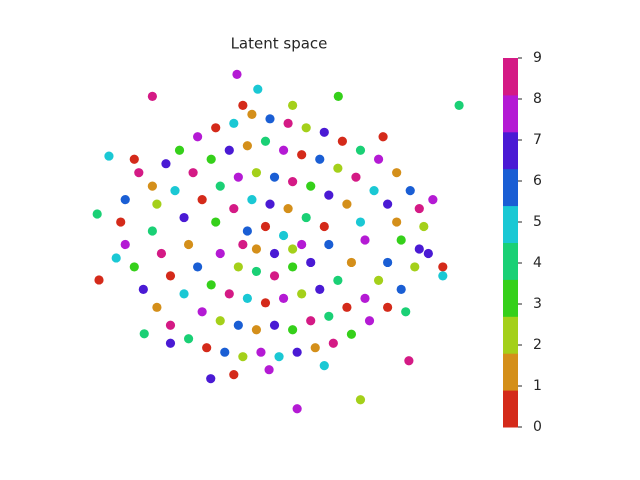 The height and width of the screenshot is (480, 640). Describe the element at coordinates (537, 345) in the screenshot. I see `colorbar-tick-label: 2` at that location.